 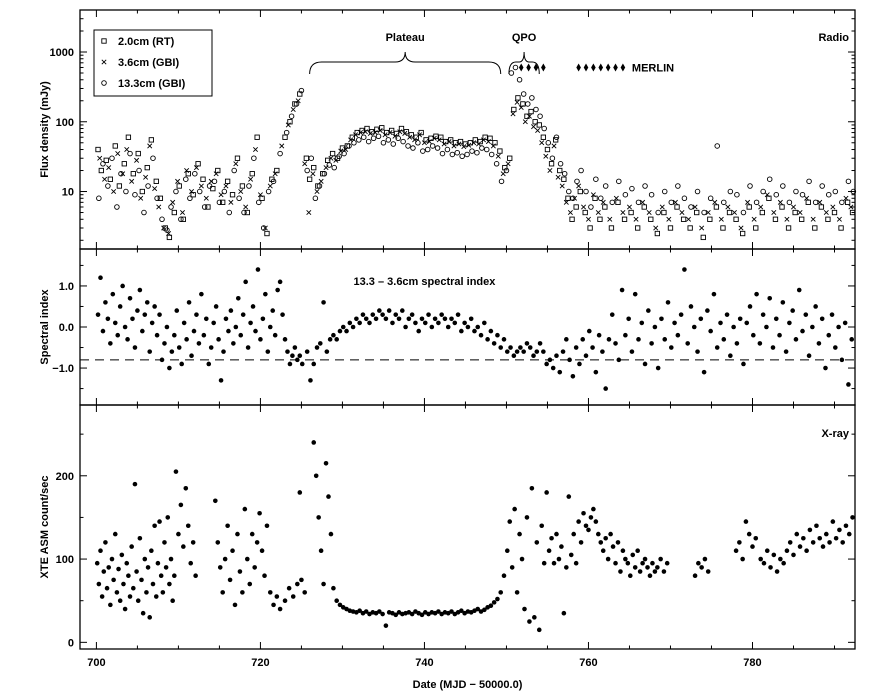 What do you see at coordinates (71, 643) in the screenshot?
I see `y-tick-label: 0` at bounding box center [71, 643].